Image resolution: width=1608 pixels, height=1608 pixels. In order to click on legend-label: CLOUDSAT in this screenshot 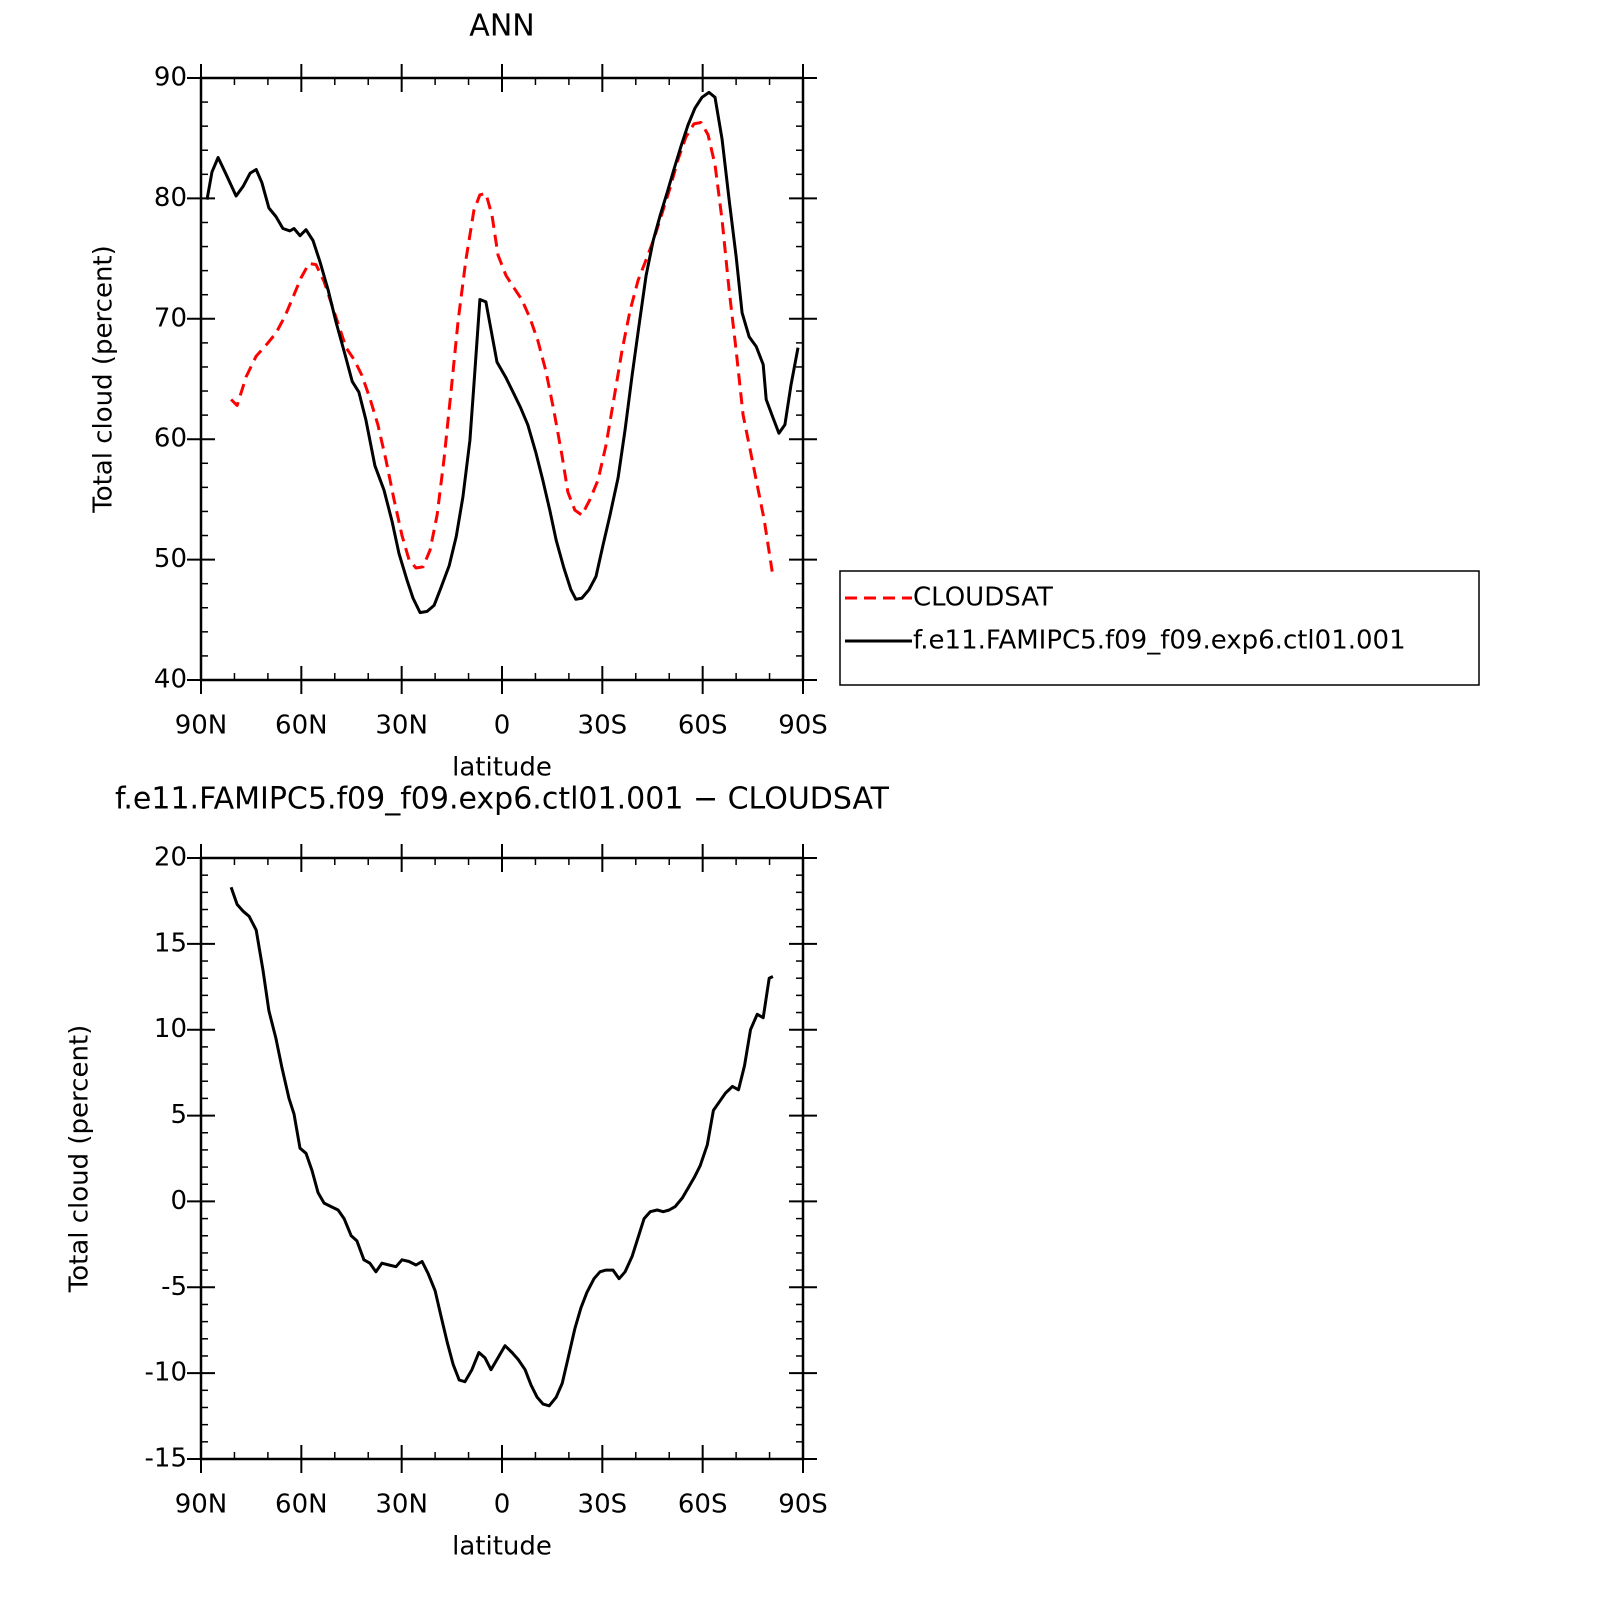, I will do `click(983, 598)`.